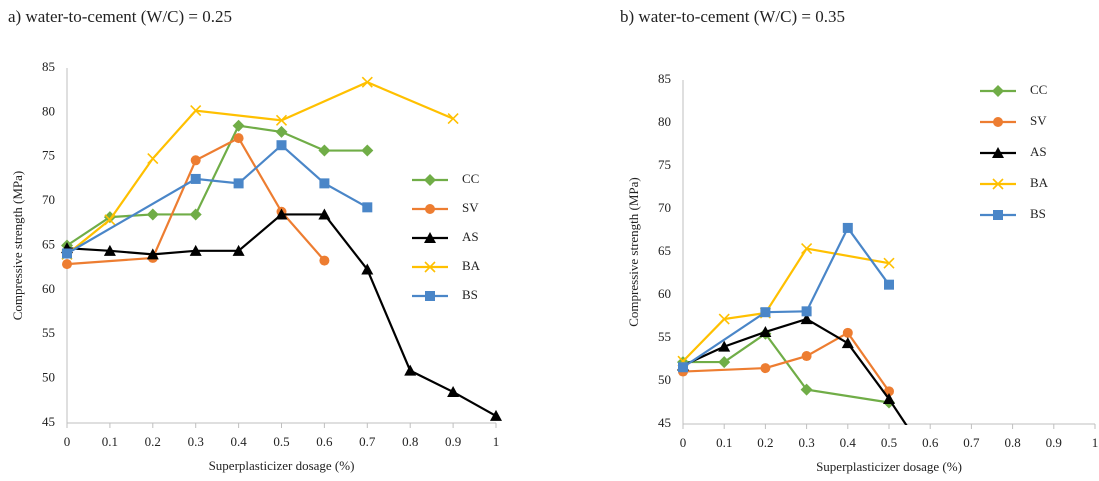 The image size is (1099, 481). Describe the element at coordinates (410, 441) in the screenshot. I see `x-tick-label: 0.8` at that location.